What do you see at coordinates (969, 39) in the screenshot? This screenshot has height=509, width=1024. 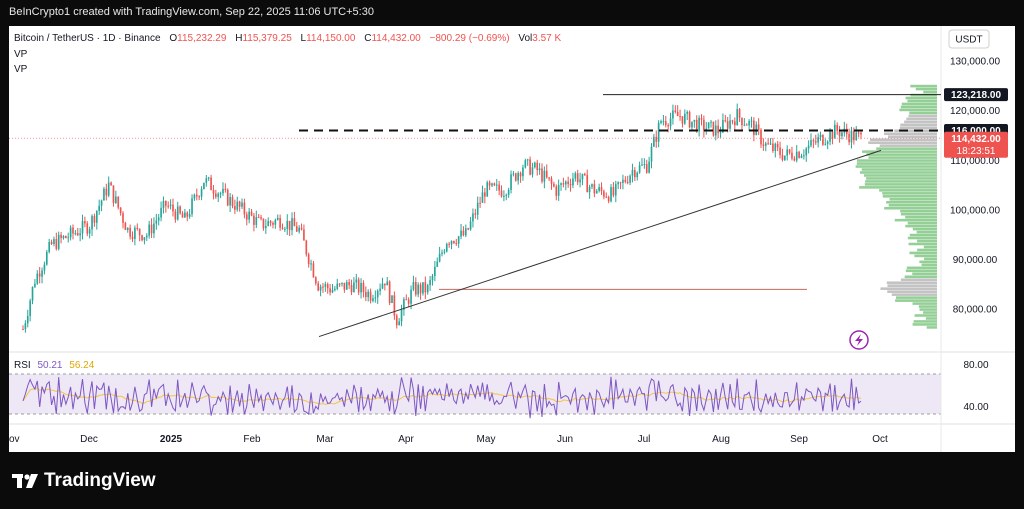 I see `currency-button` at bounding box center [969, 39].